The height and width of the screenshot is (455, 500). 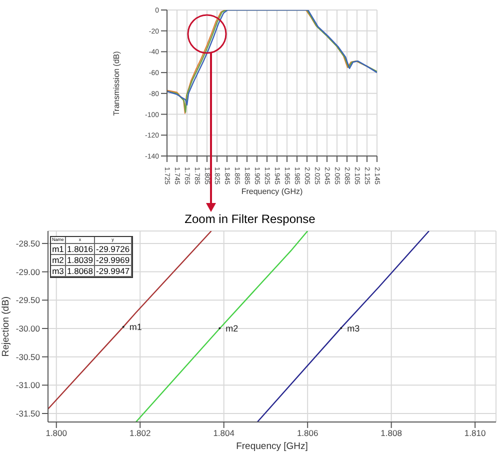 What do you see at coordinates (307, 433) in the screenshot?
I see `x-tick-label: 1.806` at bounding box center [307, 433].